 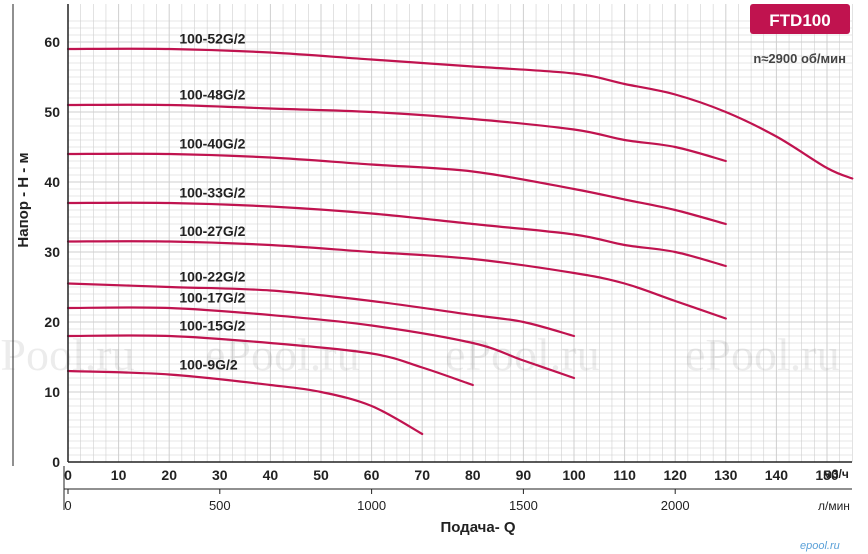 What do you see at coordinates (451, 475) in the screenshot?
I see `x-tick-labels: 0 10 20 30 40 50 60 70 80 90 100 110 120 130 140 150` at bounding box center [451, 475].